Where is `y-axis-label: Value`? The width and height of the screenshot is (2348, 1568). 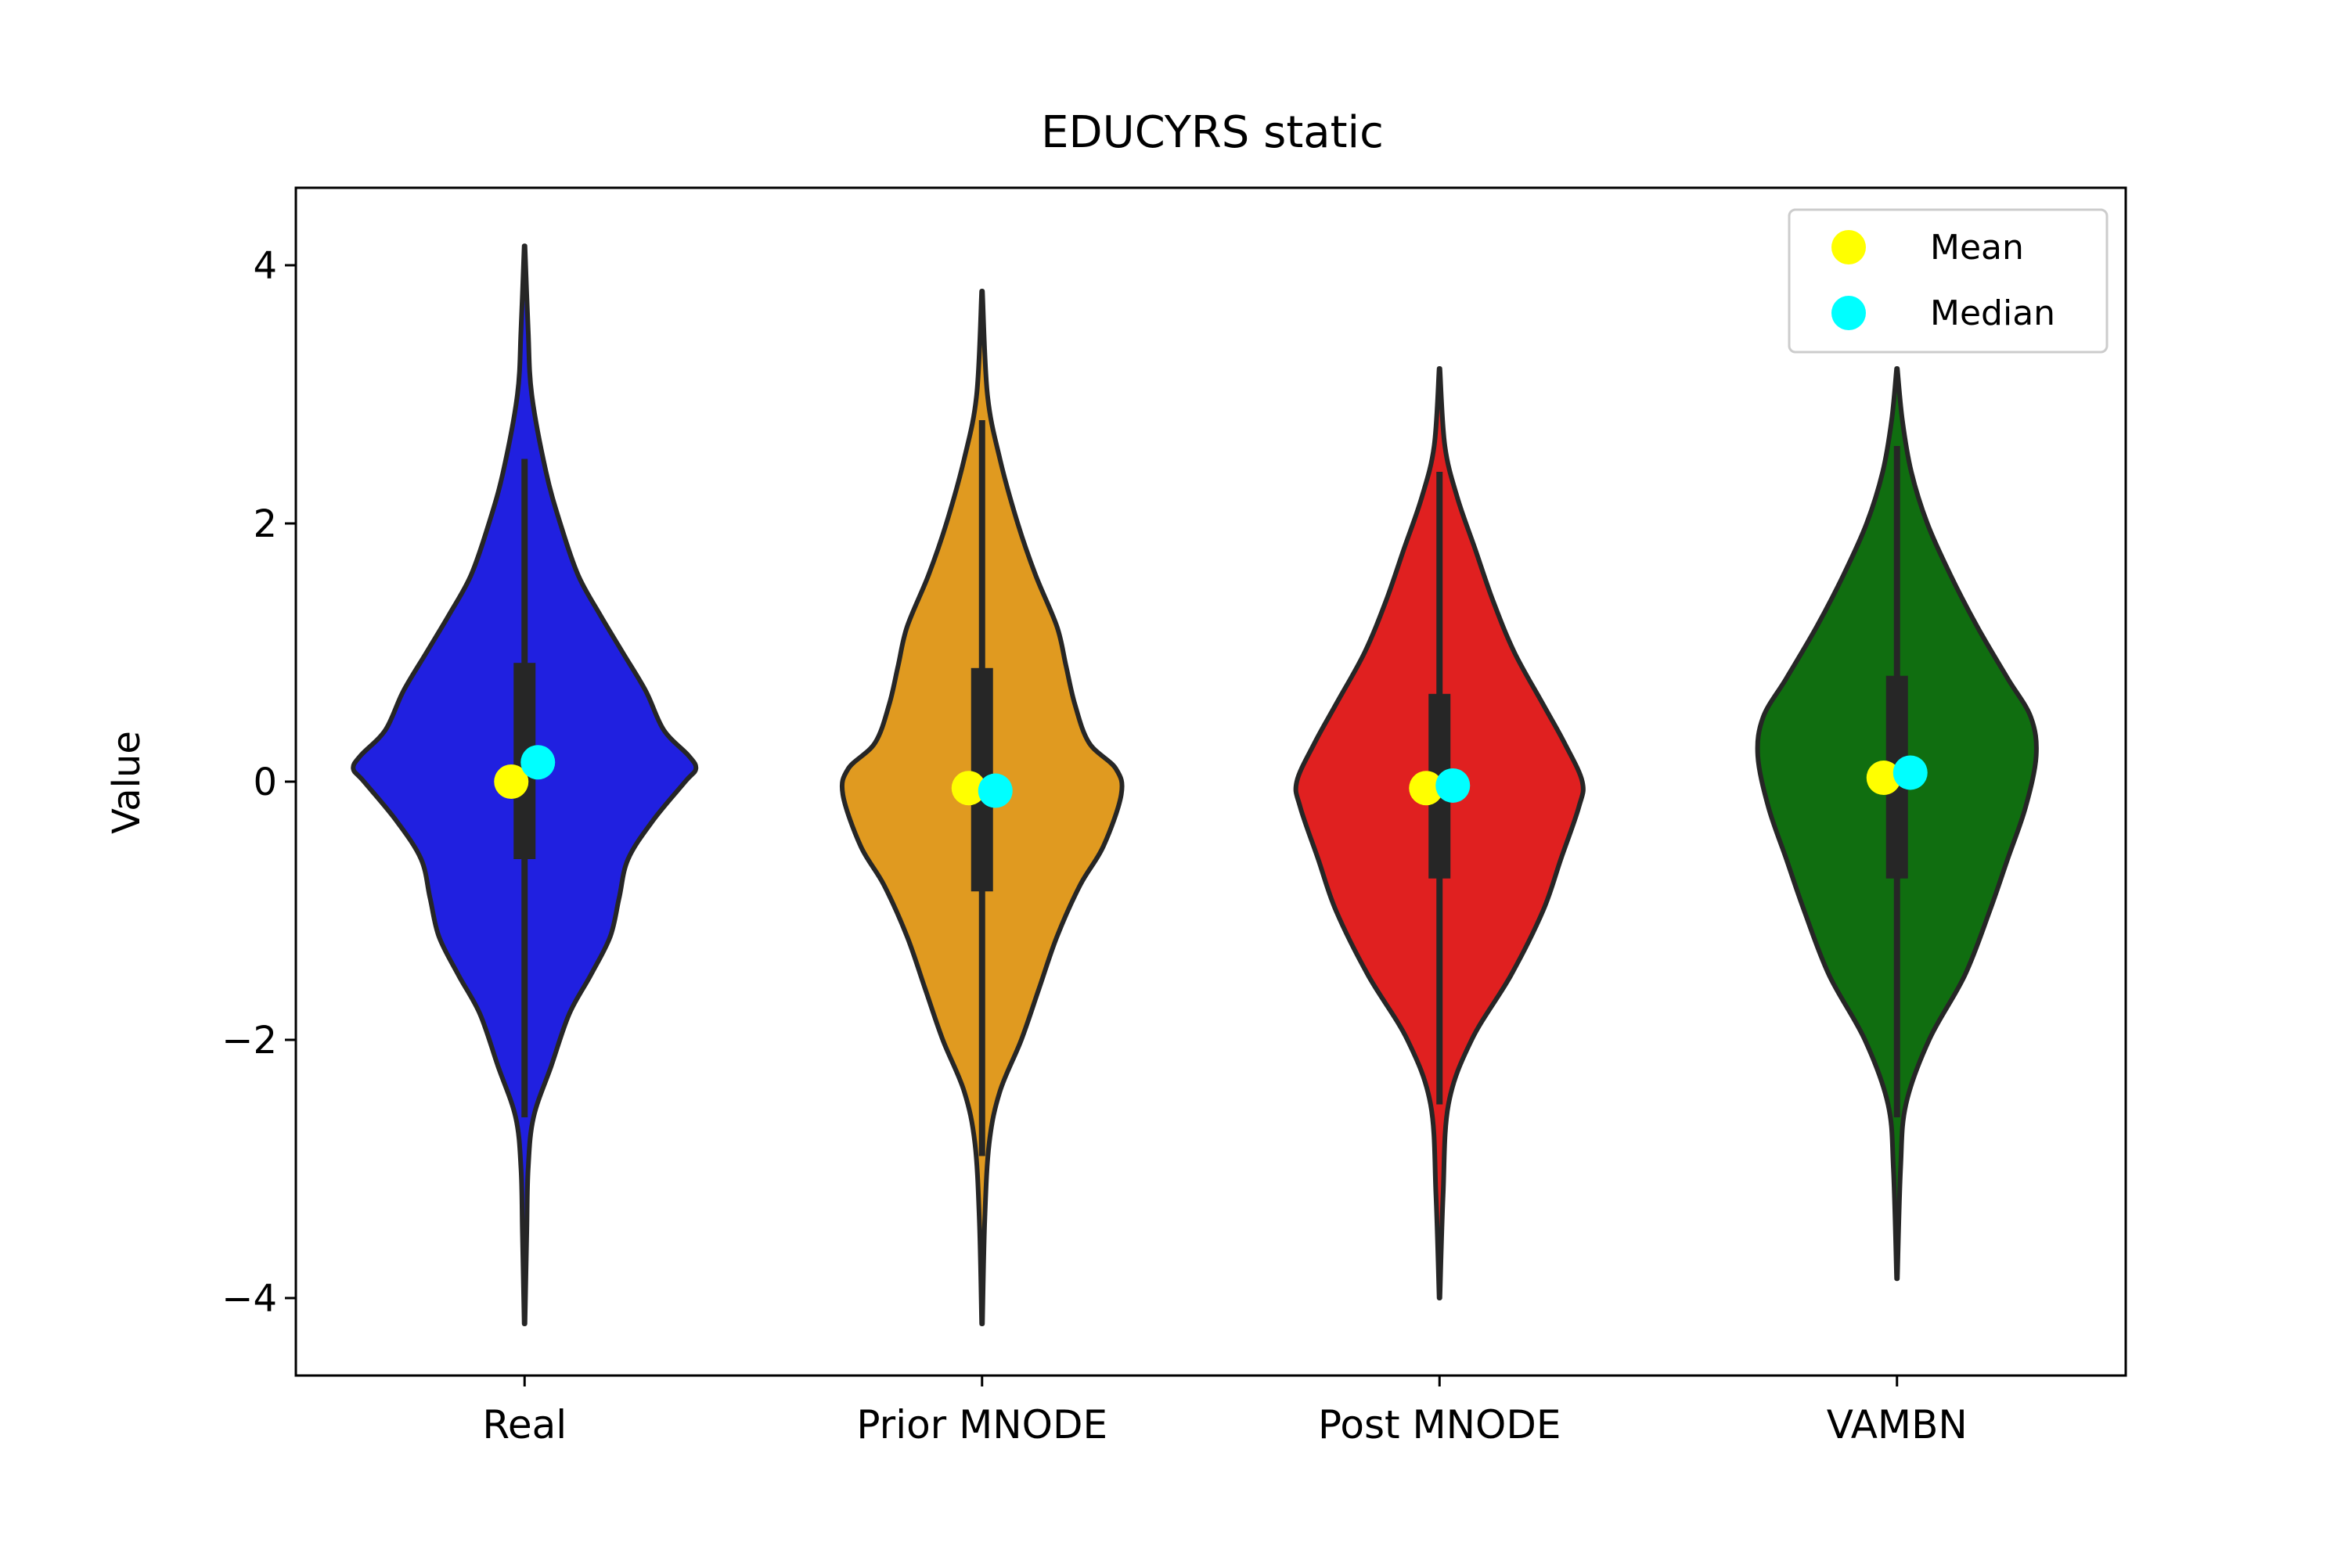 y-axis-label: Value is located at coordinates (127, 782).